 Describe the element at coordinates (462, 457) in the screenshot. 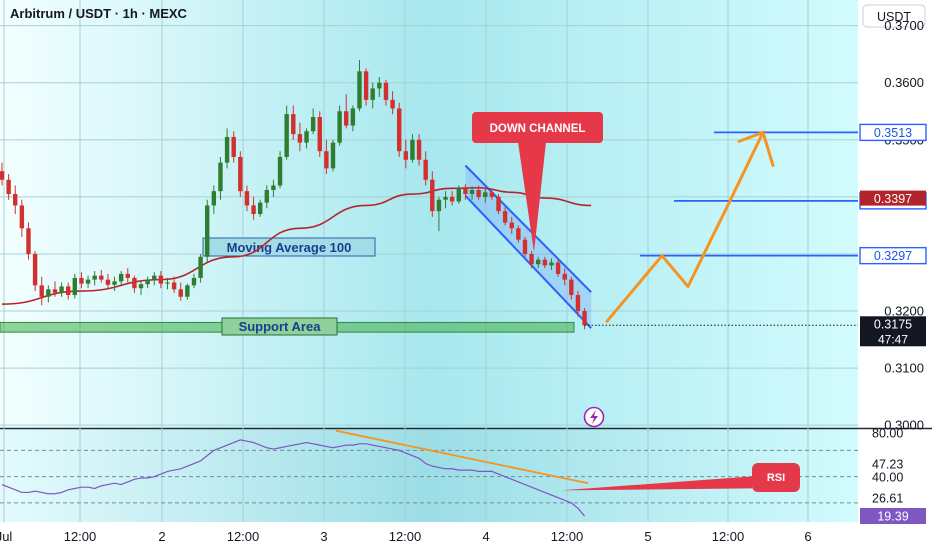

I see `rsi-divergence-line` at that location.